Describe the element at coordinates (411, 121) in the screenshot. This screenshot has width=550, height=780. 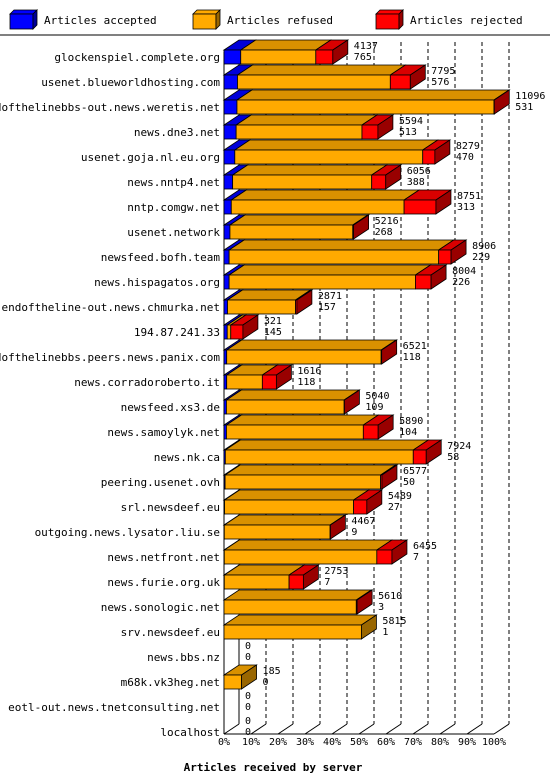
I see `value-label-total: 5594` at that location.